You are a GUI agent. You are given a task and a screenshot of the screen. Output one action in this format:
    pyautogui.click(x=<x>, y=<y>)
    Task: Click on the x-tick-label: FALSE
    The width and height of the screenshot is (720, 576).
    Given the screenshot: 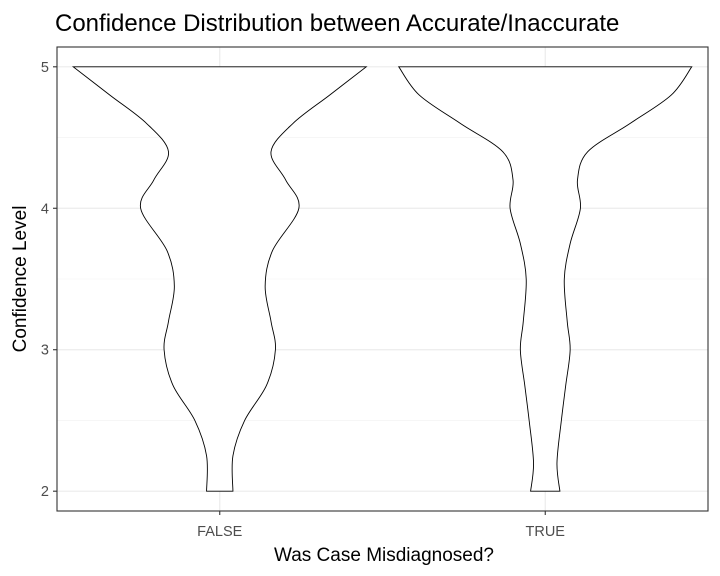 What is the action you would take?
    pyautogui.click(x=219, y=532)
    